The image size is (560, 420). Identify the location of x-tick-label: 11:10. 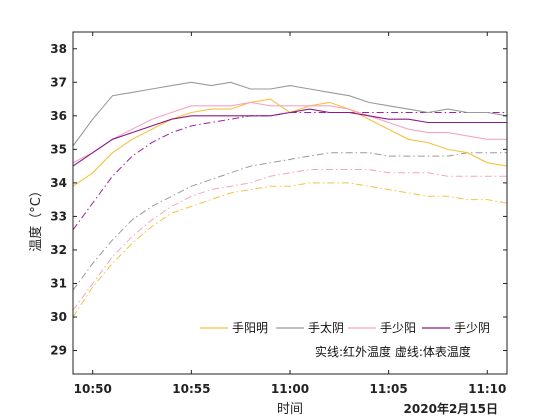
(487, 389).